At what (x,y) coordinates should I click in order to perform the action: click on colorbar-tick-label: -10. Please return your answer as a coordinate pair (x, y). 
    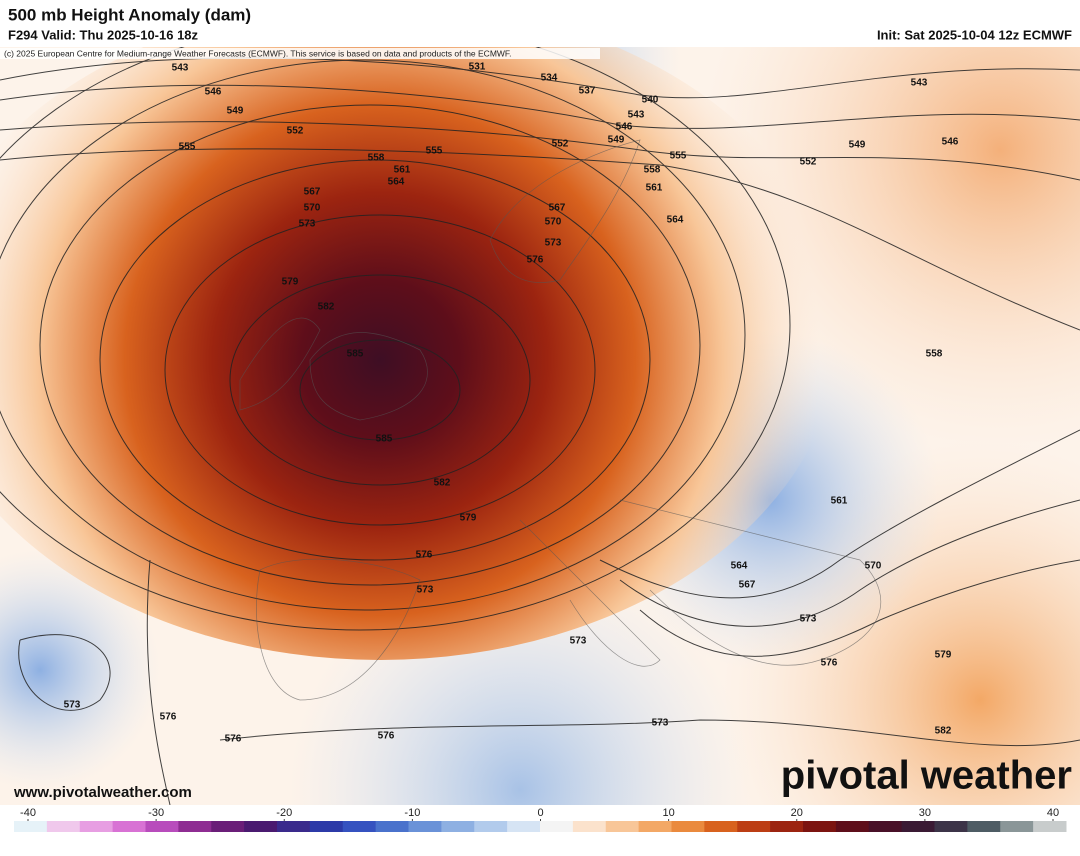
    Looking at the image, I should click on (412, 813).